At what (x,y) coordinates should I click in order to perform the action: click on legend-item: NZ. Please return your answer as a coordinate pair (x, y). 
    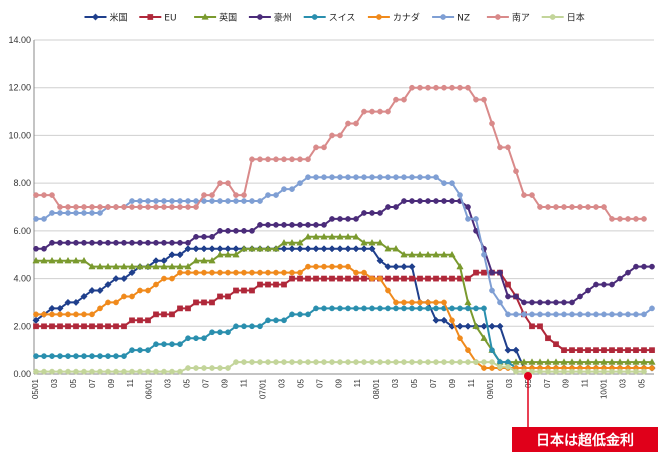
    Looking at the image, I should click on (451, 19).